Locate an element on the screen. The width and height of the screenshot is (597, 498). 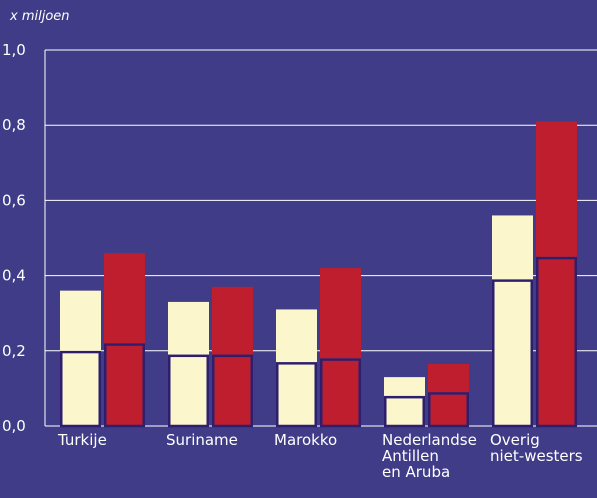
y-axis-label: x miljoen is located at coordinates (39, 16).